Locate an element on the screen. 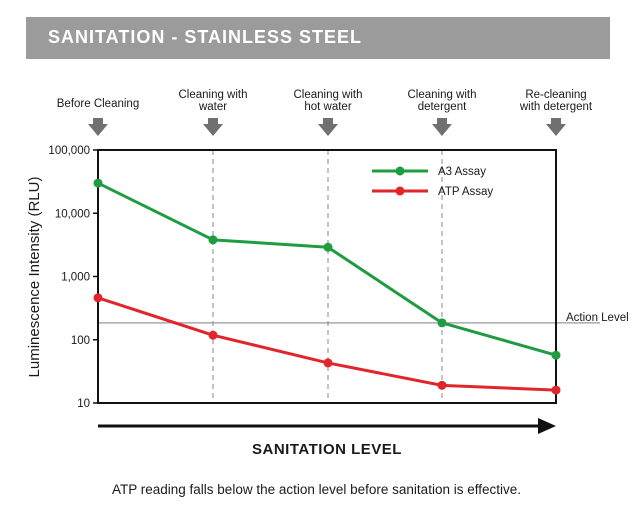 Image resolution: width=633 pixels, height=518 pixels. action-level-label: Action Level is located at coordinates (597, 318).